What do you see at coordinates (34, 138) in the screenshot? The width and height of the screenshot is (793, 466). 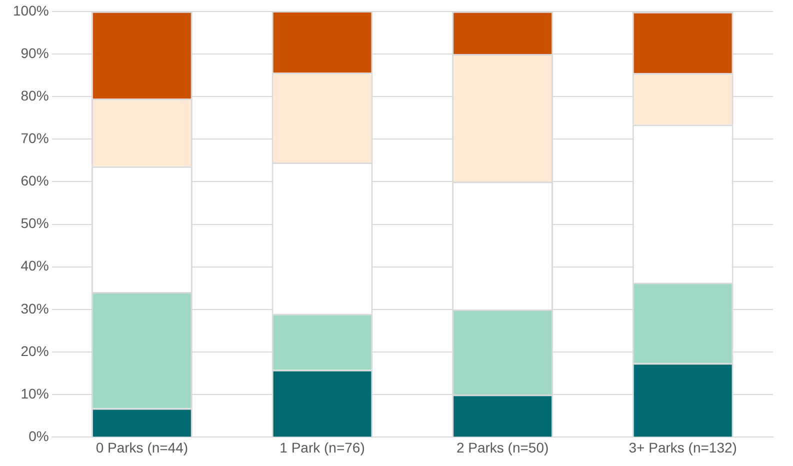 I see `y-tick-label: 70%` at bounding box center [34, 138].